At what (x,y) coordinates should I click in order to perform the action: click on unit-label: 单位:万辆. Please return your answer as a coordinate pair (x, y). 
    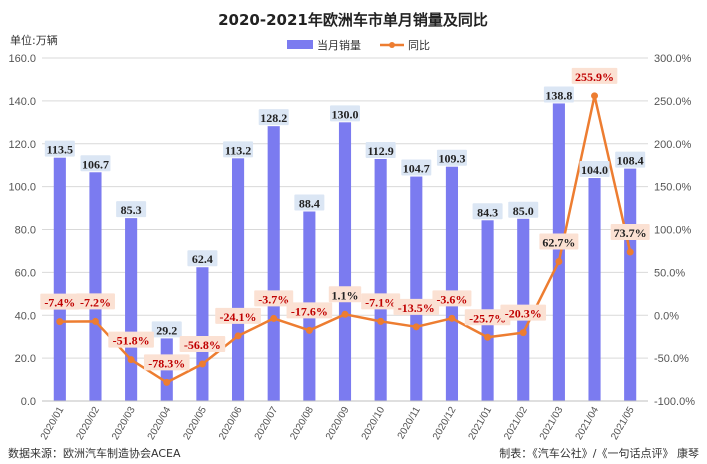
    Looking at the image, I should click on (34, 40).